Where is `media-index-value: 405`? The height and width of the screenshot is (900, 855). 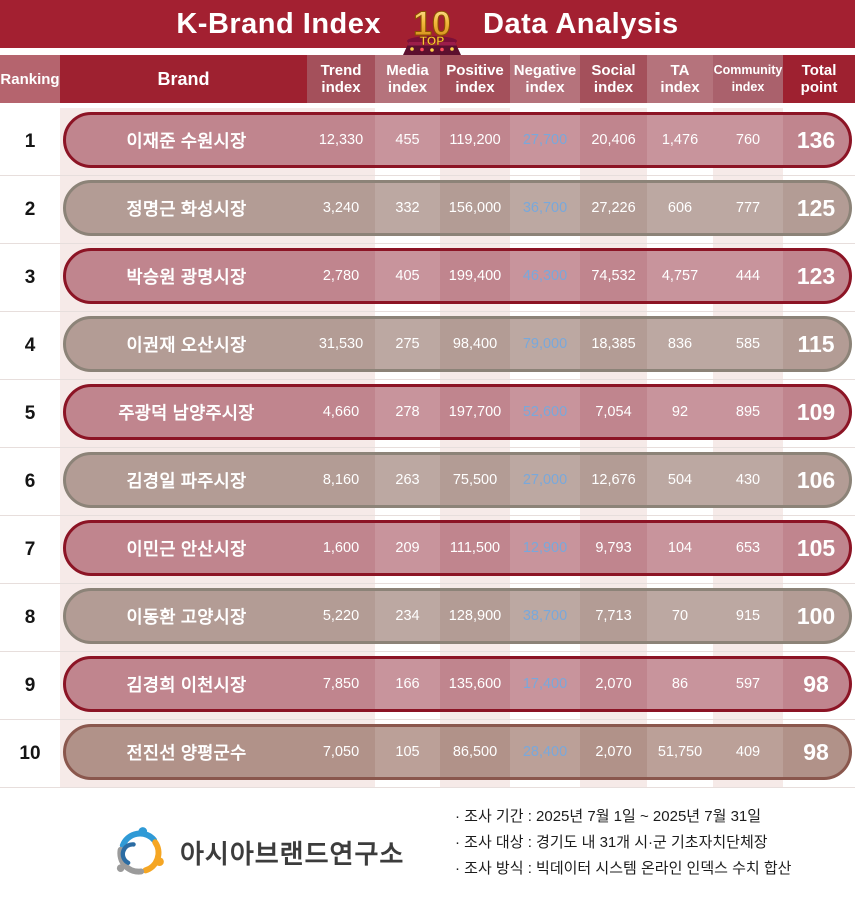
media-index-value: 405 is located at coordinates (407, 276).